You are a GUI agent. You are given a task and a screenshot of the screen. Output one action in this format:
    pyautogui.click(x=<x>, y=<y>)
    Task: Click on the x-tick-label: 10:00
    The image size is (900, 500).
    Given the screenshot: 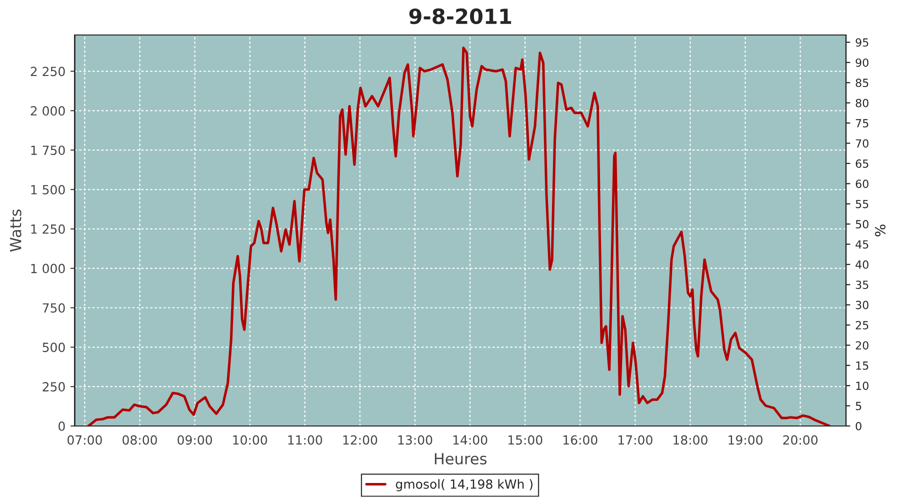 What is the action you would take?
    pyautogui.click(x=250, y=440)
    